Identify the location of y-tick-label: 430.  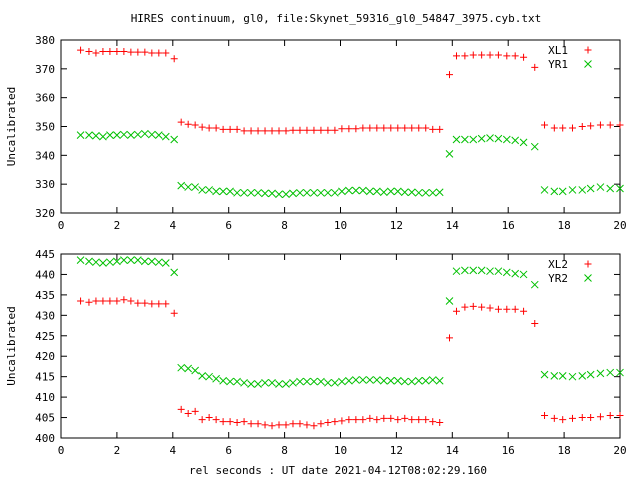
(45, 315).